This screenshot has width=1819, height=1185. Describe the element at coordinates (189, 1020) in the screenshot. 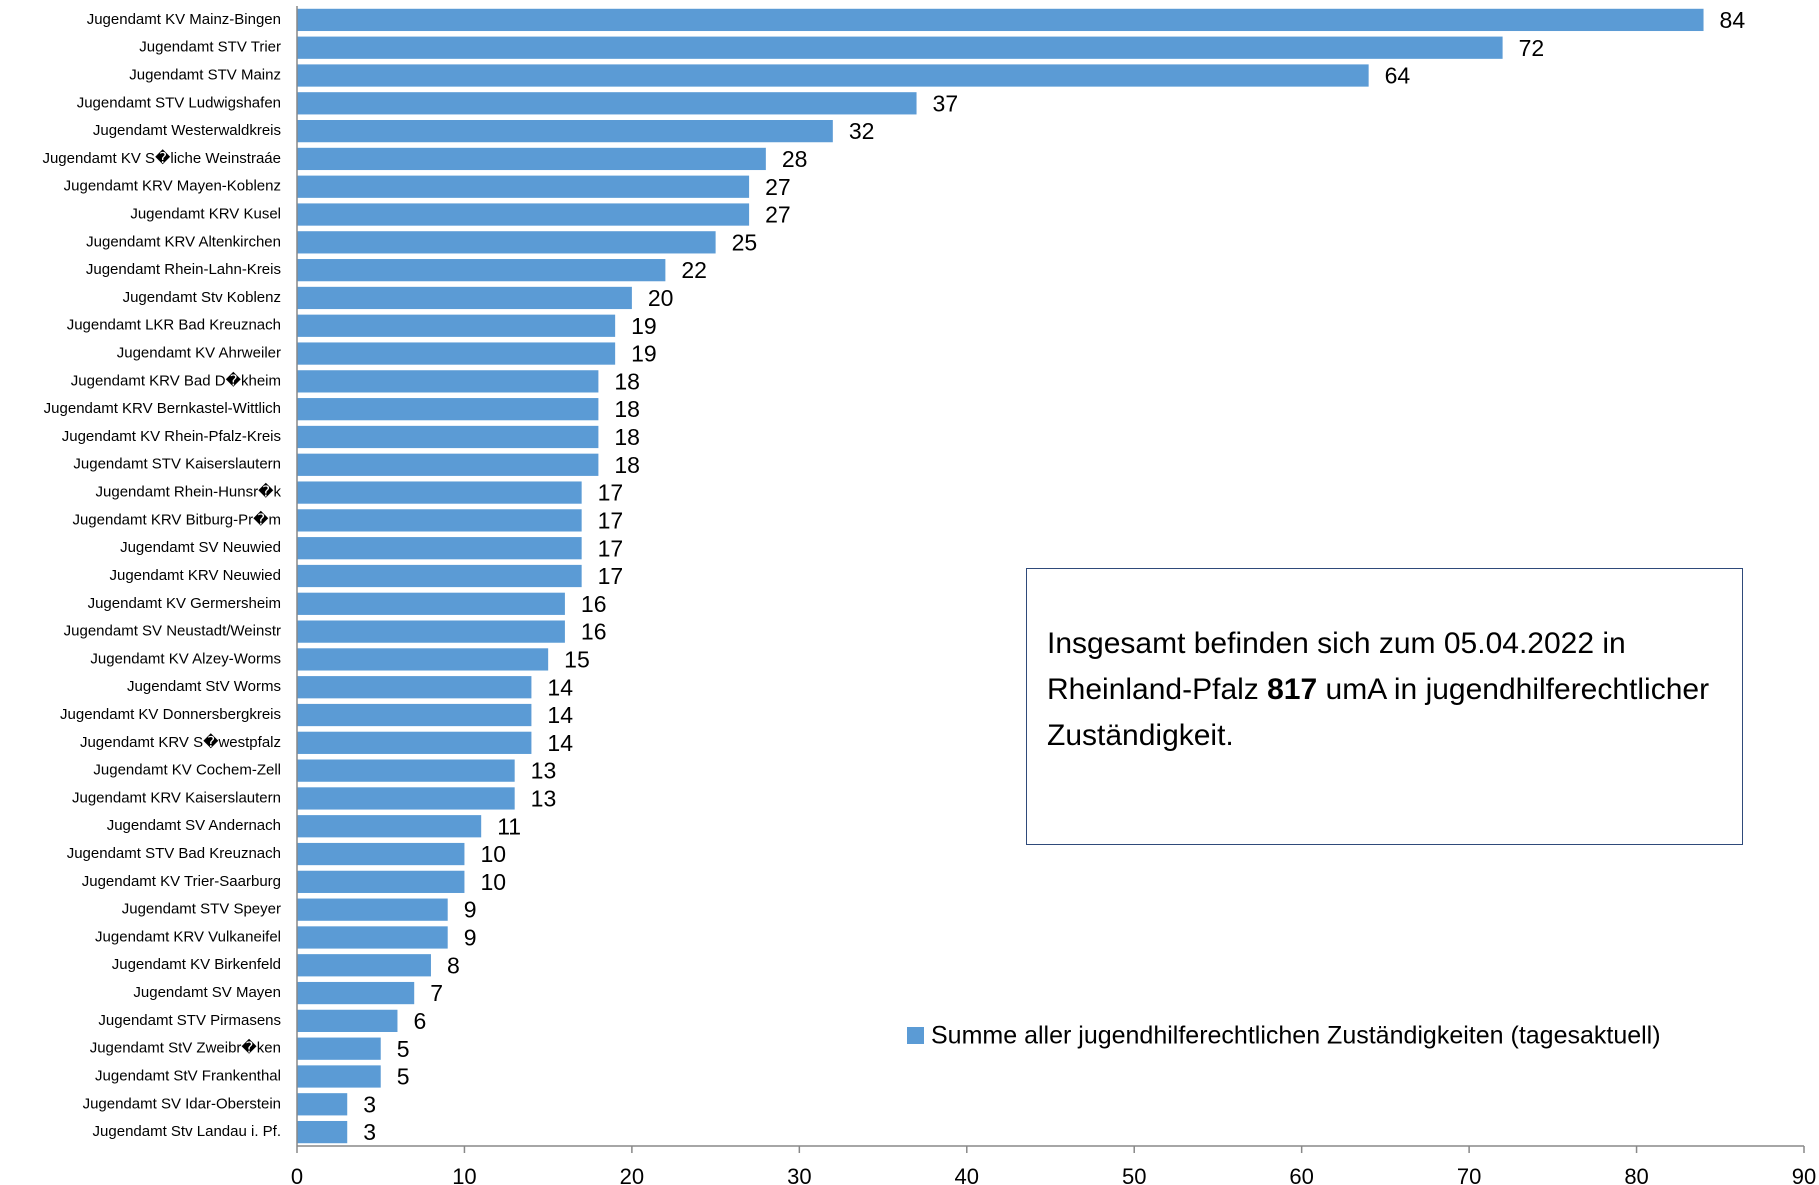

I see `y-tick-label: Jugendamt STV Pirmasens` at that location.